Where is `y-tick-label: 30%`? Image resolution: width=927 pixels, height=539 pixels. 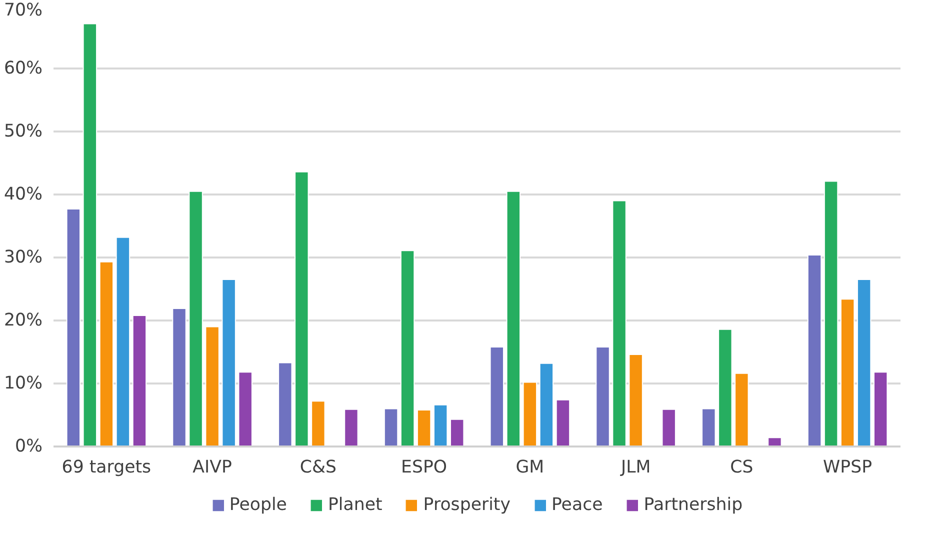
y-tick-label: 30% is located at coordinates (23, 258).